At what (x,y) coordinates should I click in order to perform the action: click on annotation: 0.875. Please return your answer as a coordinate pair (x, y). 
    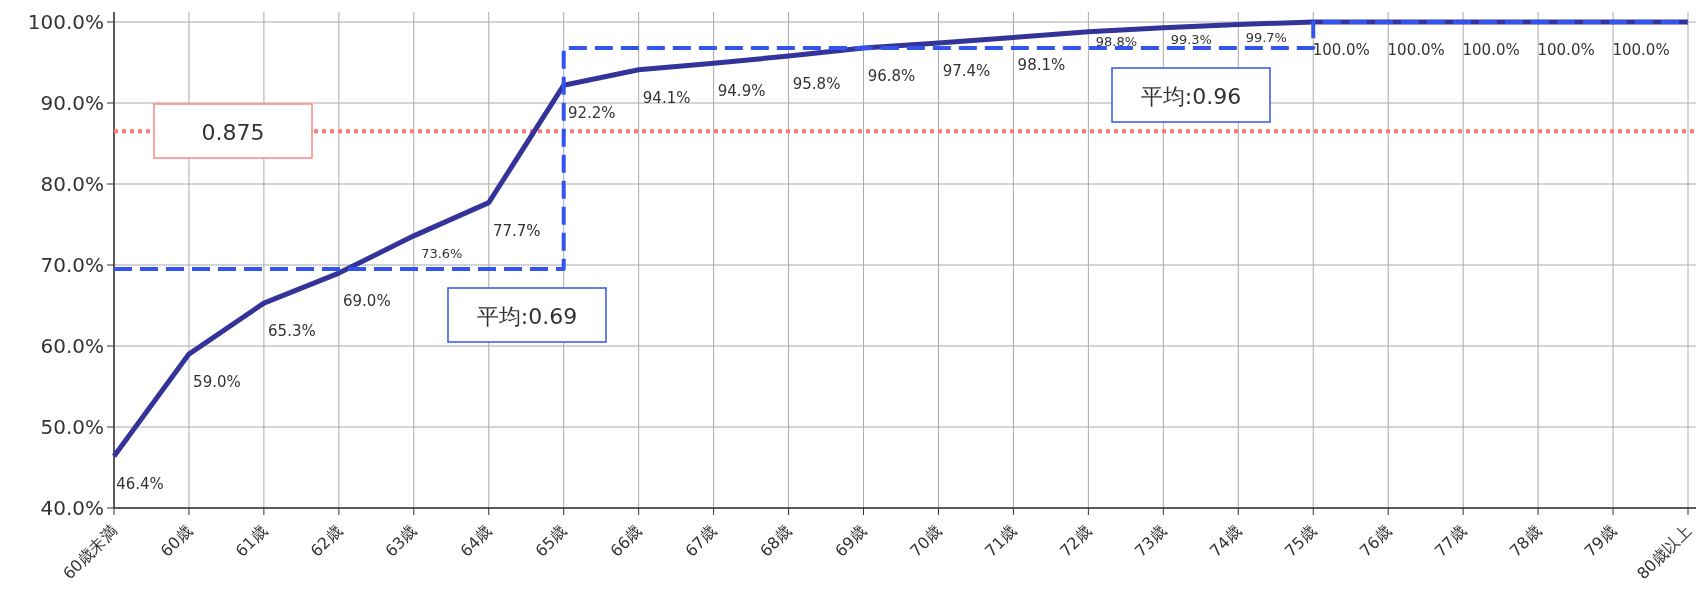
    Looking at the image, I should click on (233, 132).